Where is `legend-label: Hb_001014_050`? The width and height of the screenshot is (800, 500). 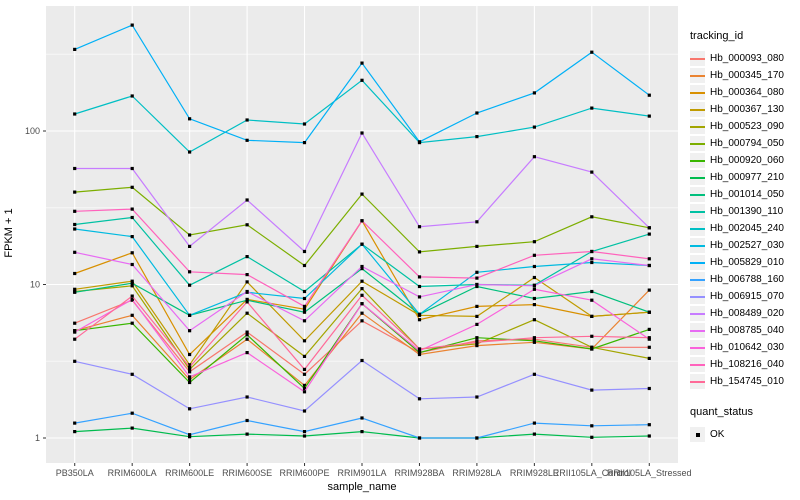 legend-label: Hb_001014_050 is located at coordinates (747, 194).